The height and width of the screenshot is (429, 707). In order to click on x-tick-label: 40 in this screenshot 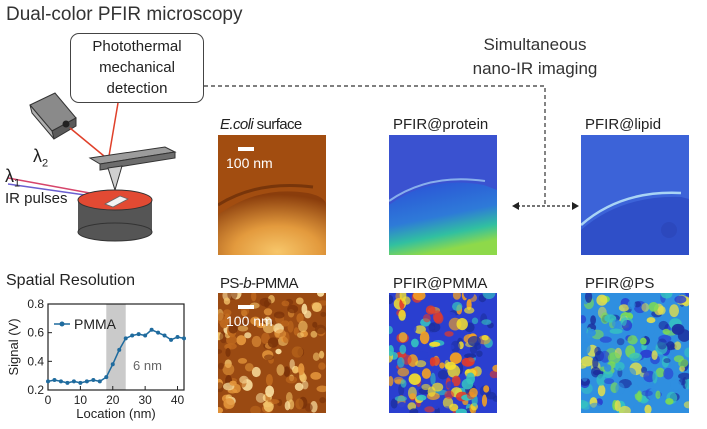, I will do `click(178, 400)`.